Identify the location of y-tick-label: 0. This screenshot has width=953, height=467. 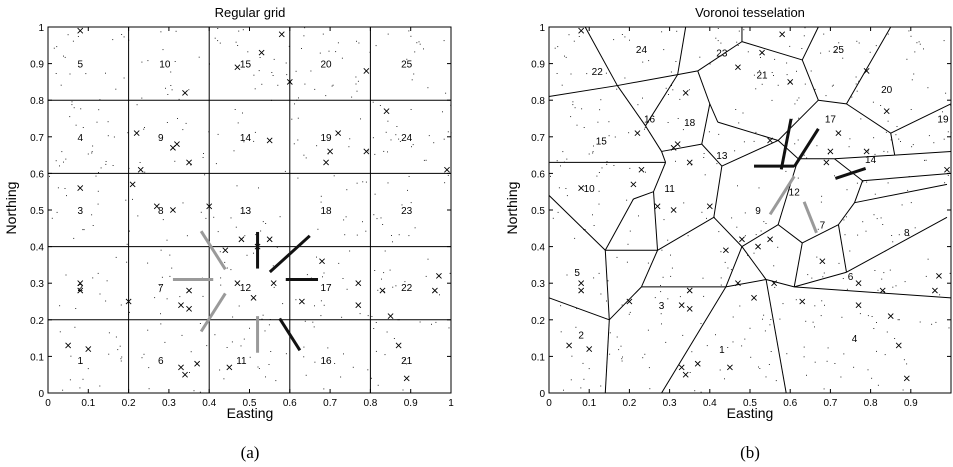
(41, 394).